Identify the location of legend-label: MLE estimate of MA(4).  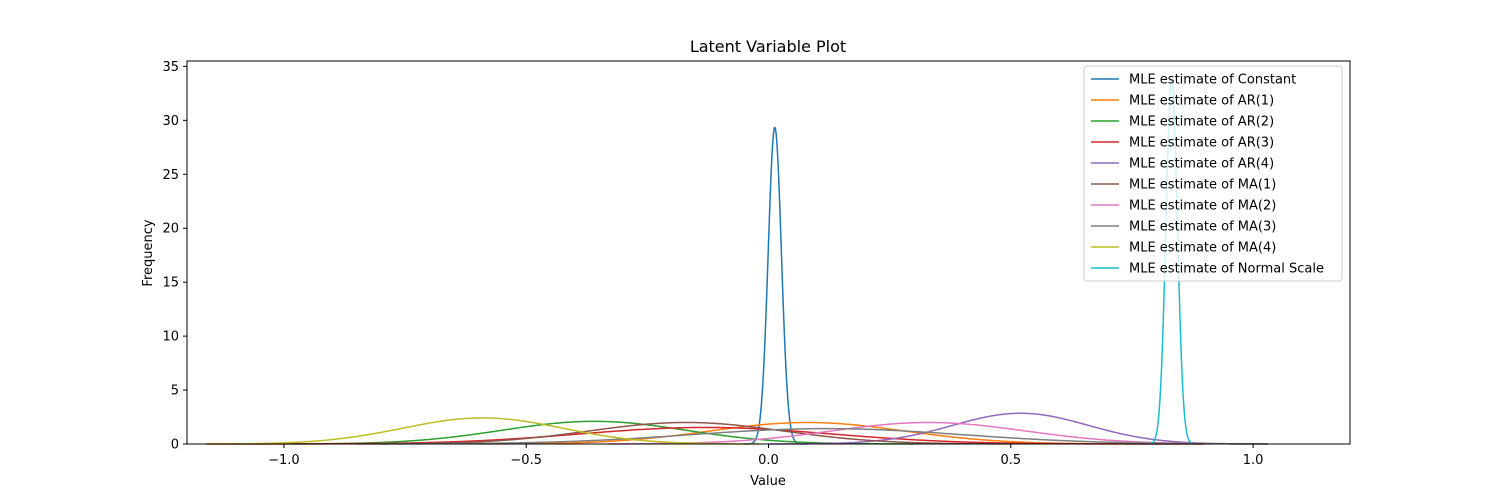
(1202, 248).